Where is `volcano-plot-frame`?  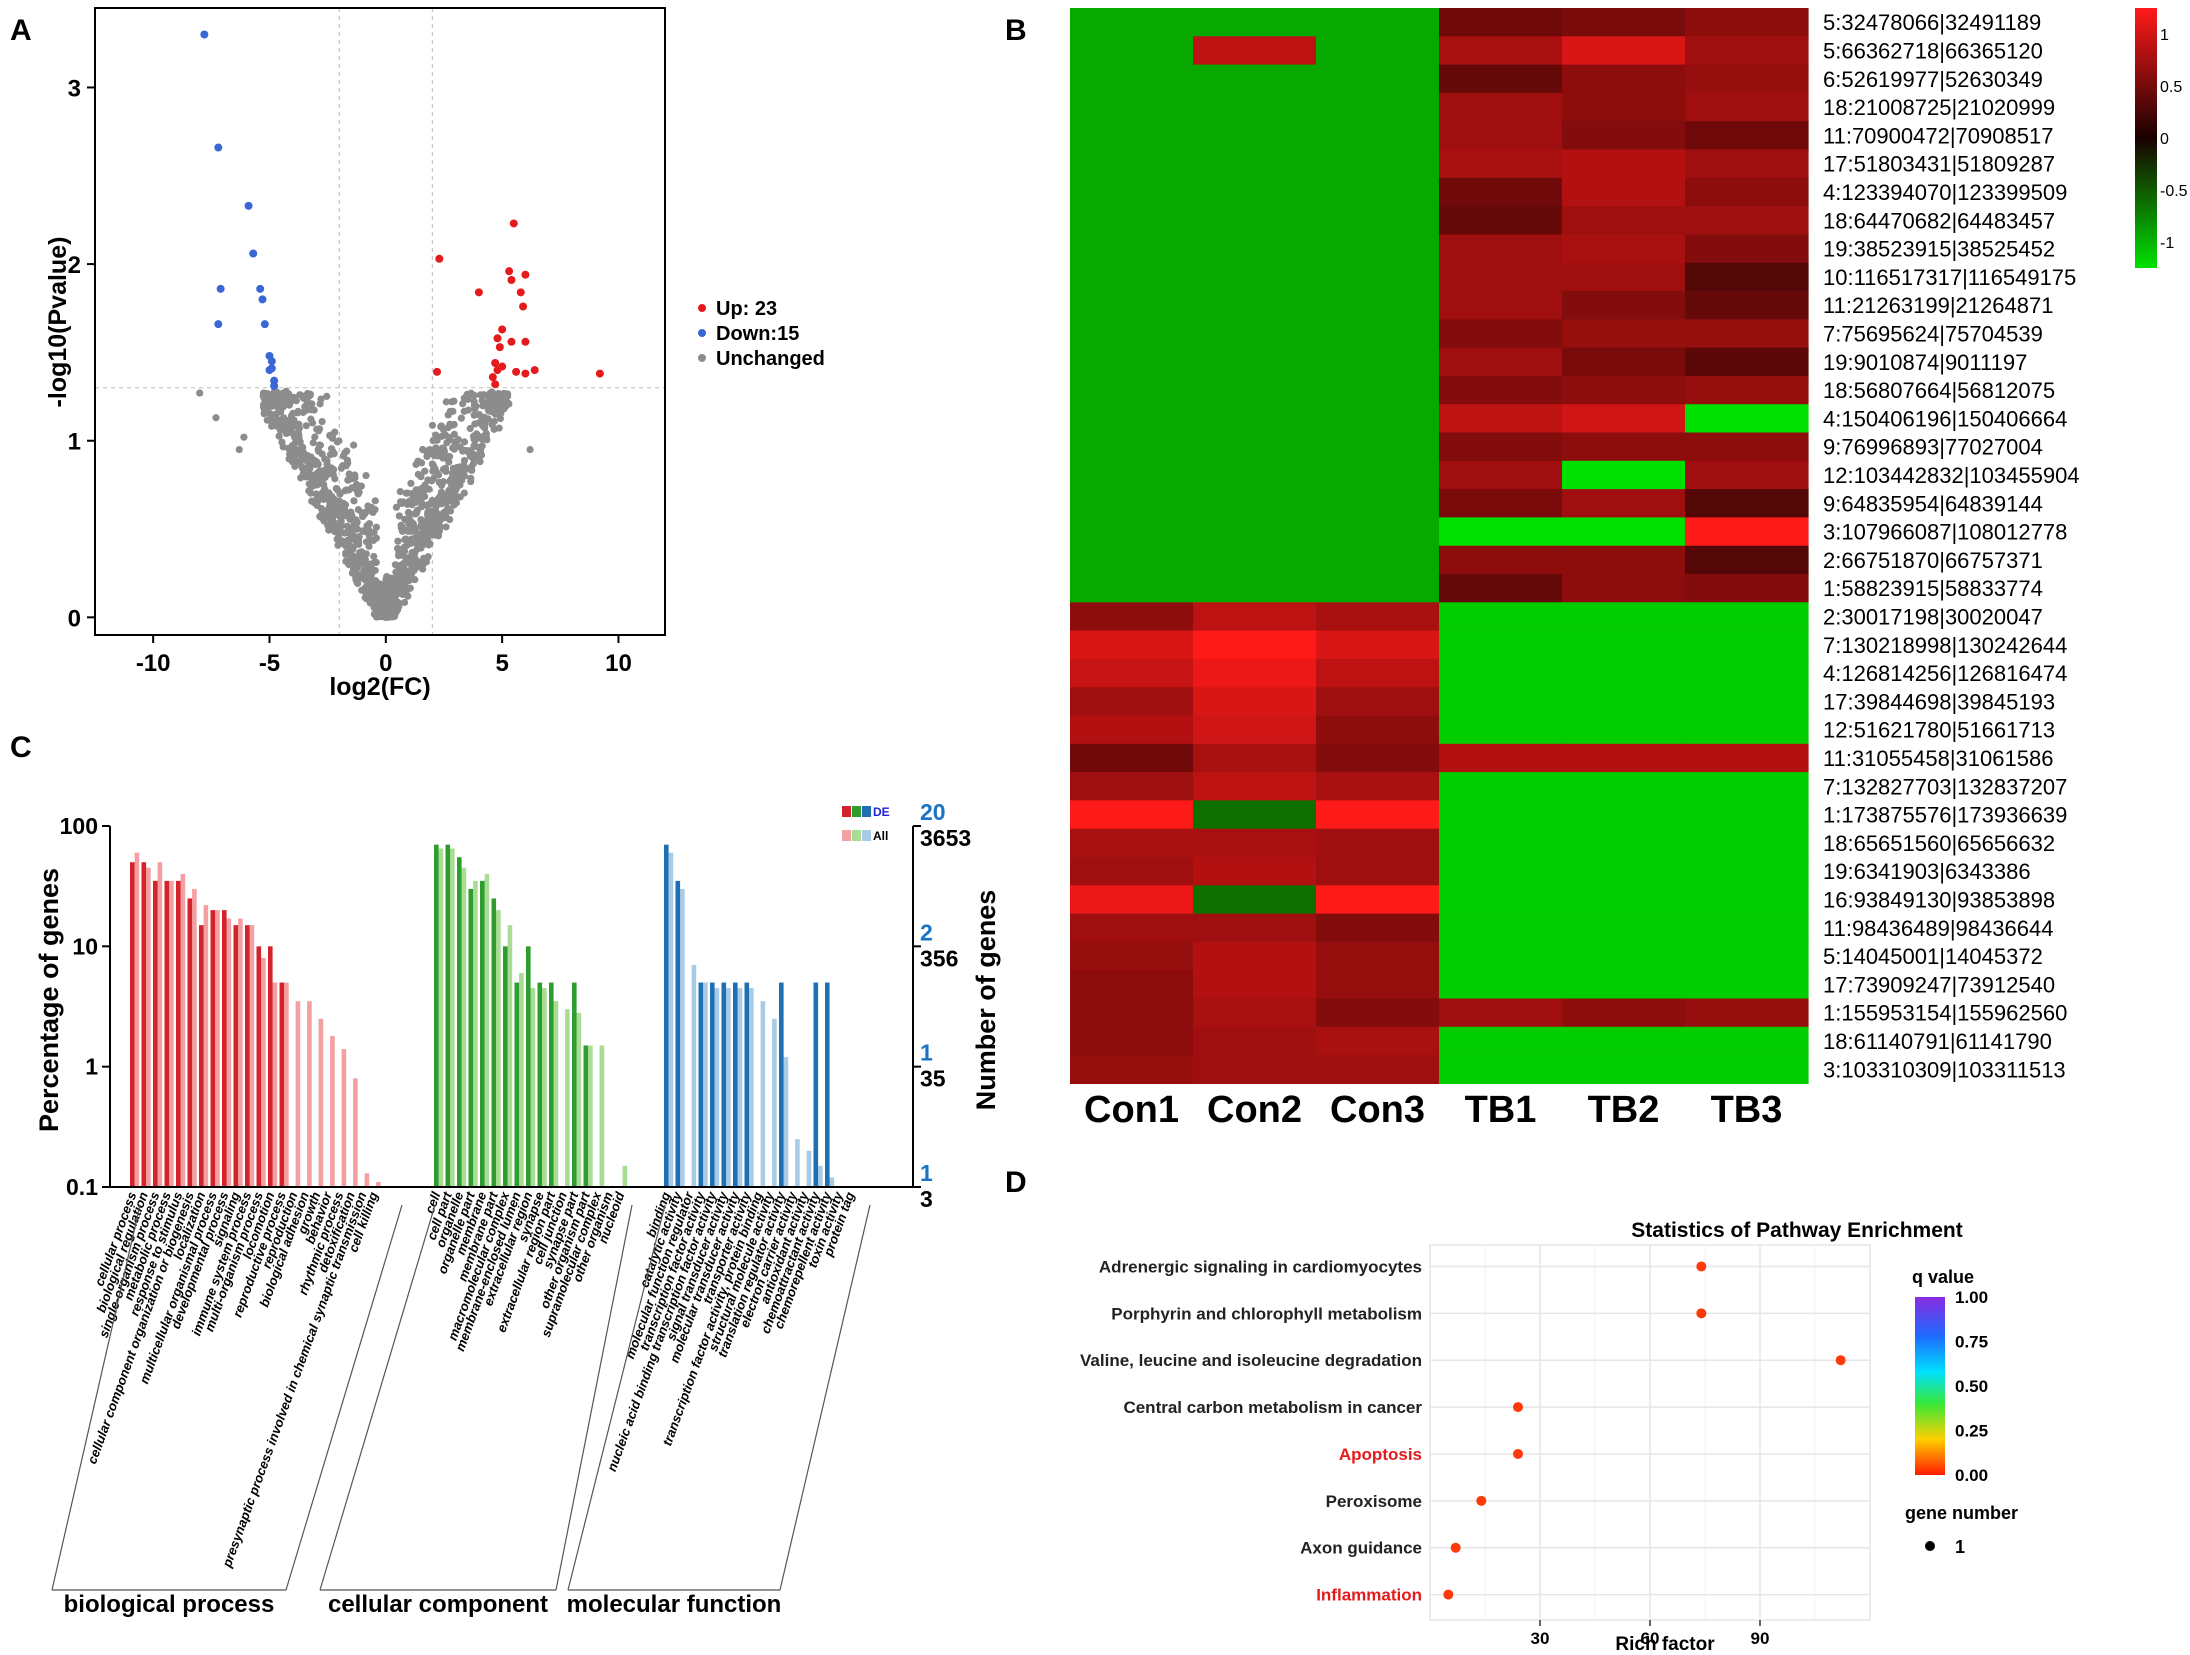
volcano-plot-frame is located at coordinates (380, 321).